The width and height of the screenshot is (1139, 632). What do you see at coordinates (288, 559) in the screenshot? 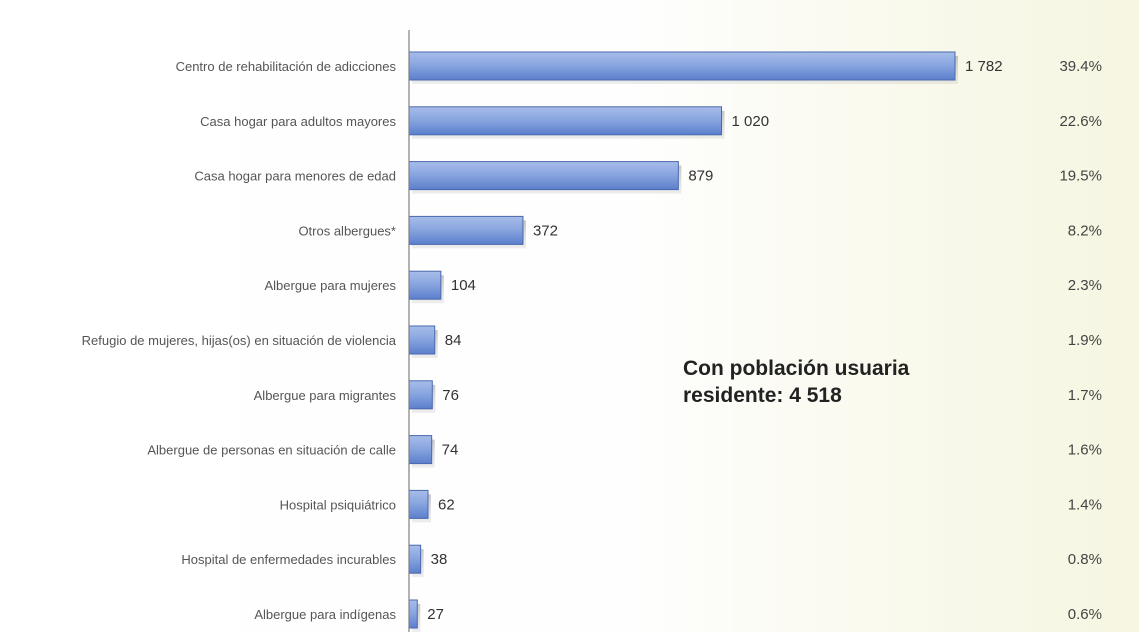
I see `category-label: Hospital de enfermedades incurables` at bounding box center [288, 559].